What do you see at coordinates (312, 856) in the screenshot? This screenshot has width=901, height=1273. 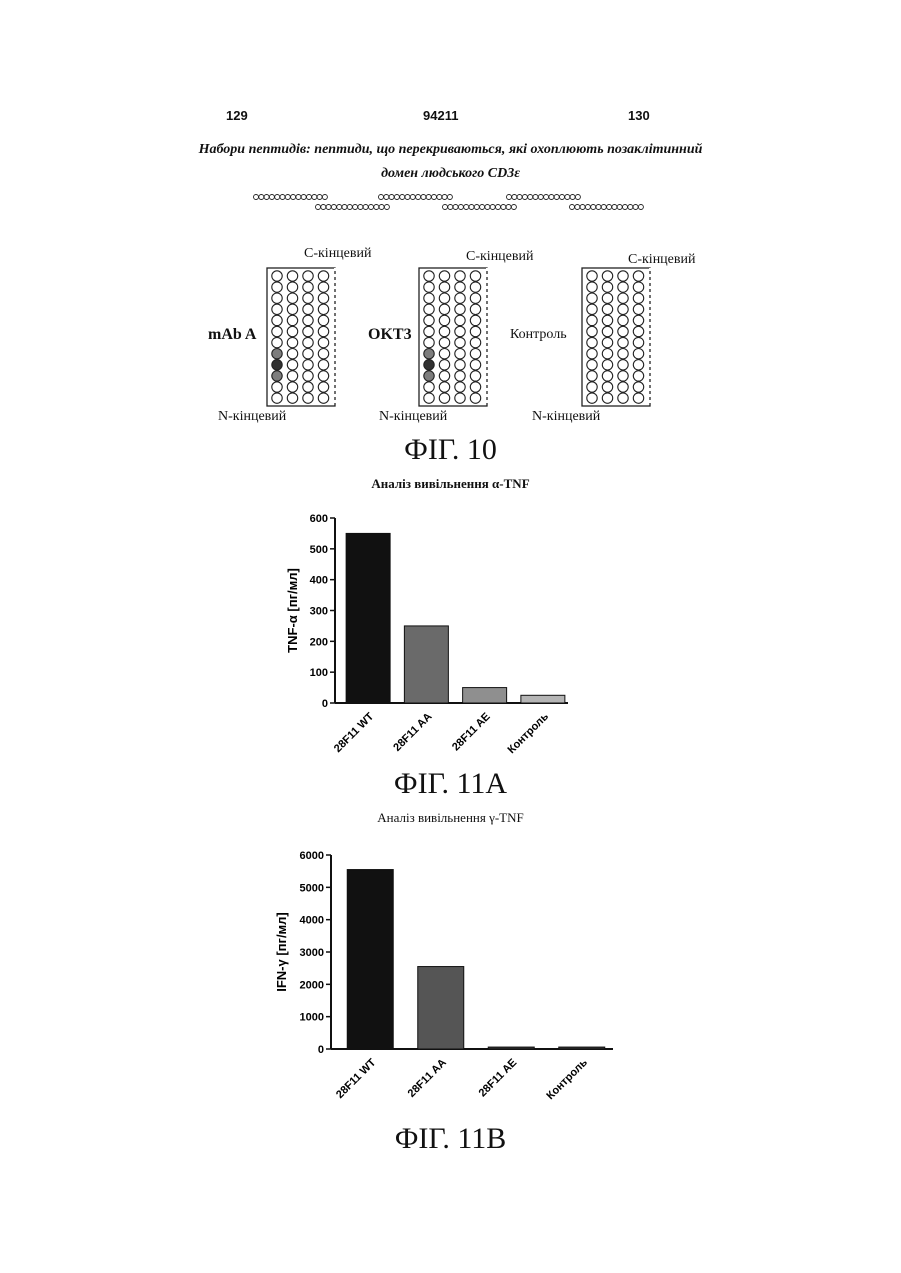 I see `y-tick-label: 6000` at bounding box center [312, 856].